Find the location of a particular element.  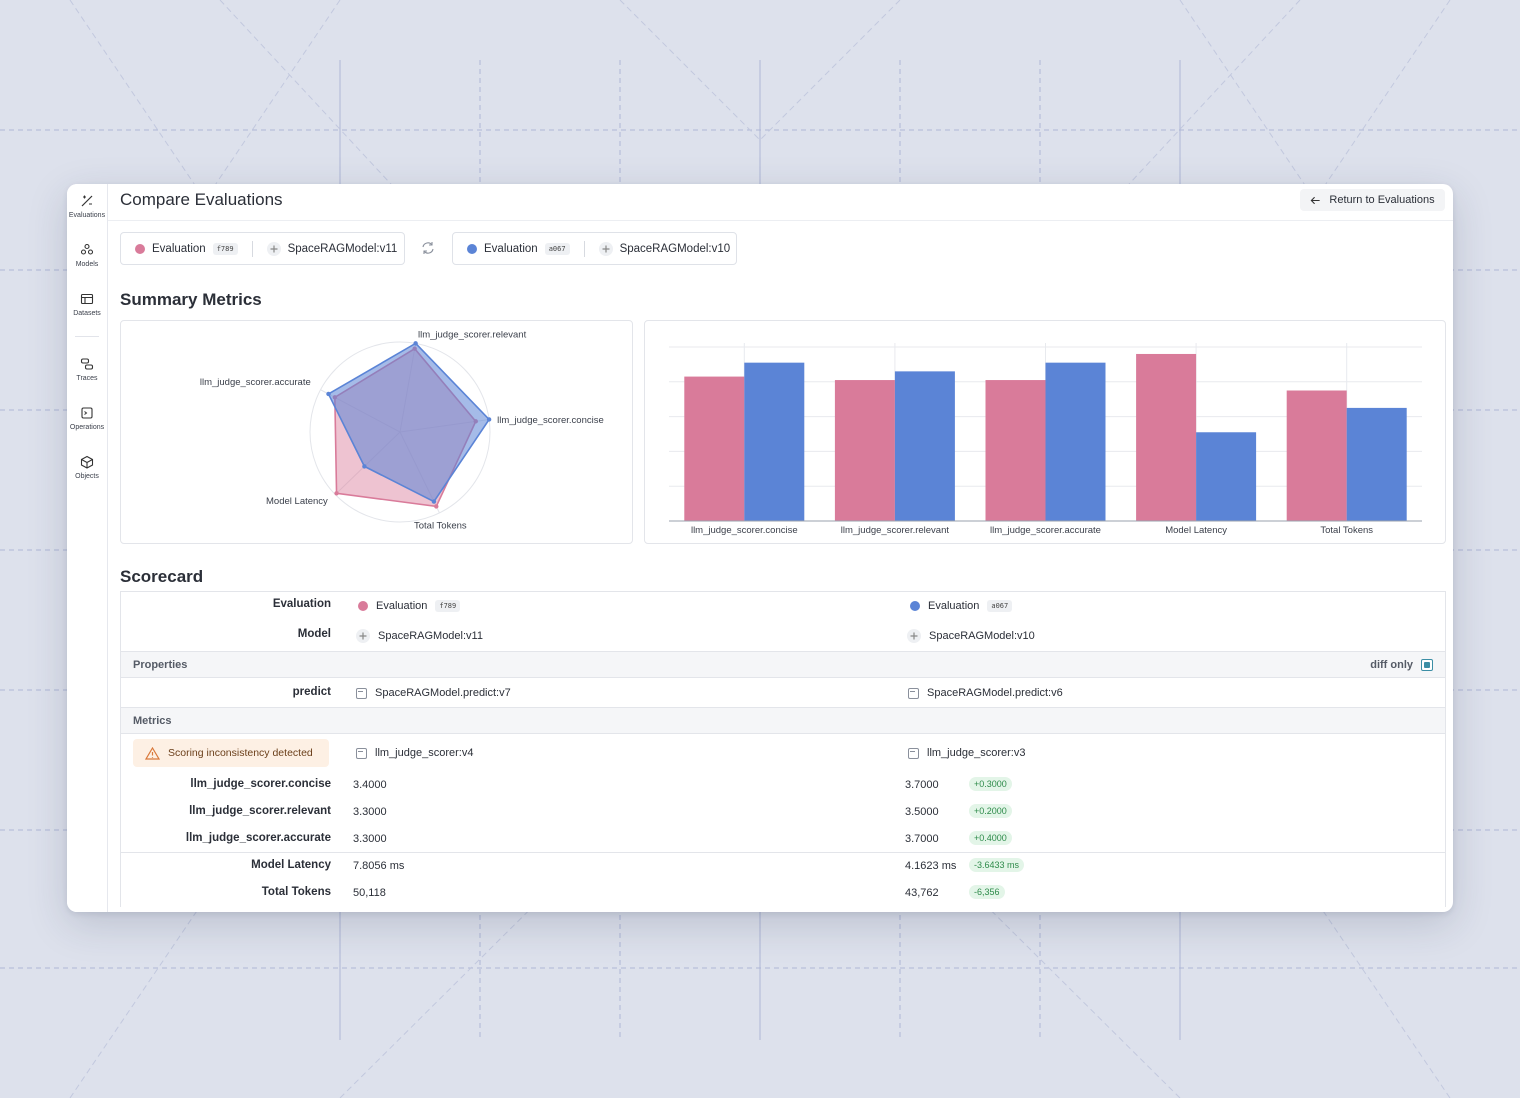

evaluation-b-cell: Evaluation a067 is located at coordinates (961, 606).